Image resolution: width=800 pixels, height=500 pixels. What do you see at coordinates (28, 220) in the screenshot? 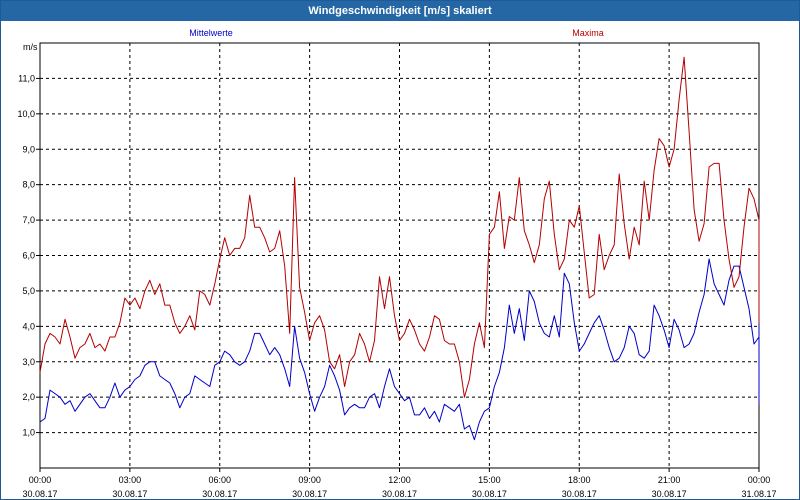
I see `y-tick-label: 7,0` at bounding box center [28, 220].